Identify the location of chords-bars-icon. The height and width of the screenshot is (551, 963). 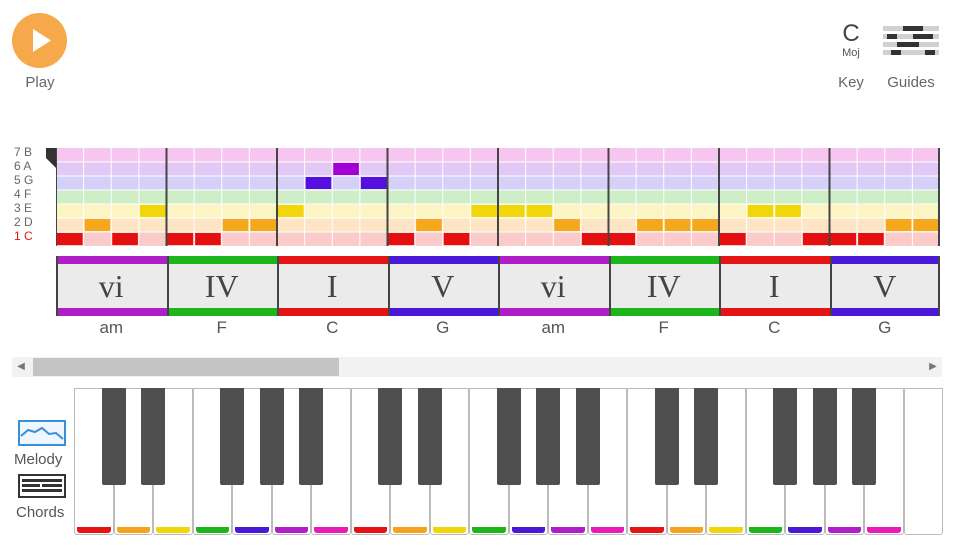
(42, 486).